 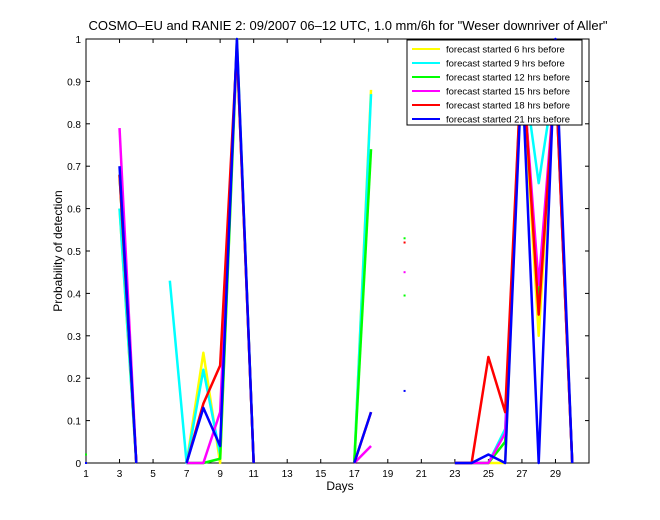 I want to click on x-tick-label: 3, so click(x=120, y=474).